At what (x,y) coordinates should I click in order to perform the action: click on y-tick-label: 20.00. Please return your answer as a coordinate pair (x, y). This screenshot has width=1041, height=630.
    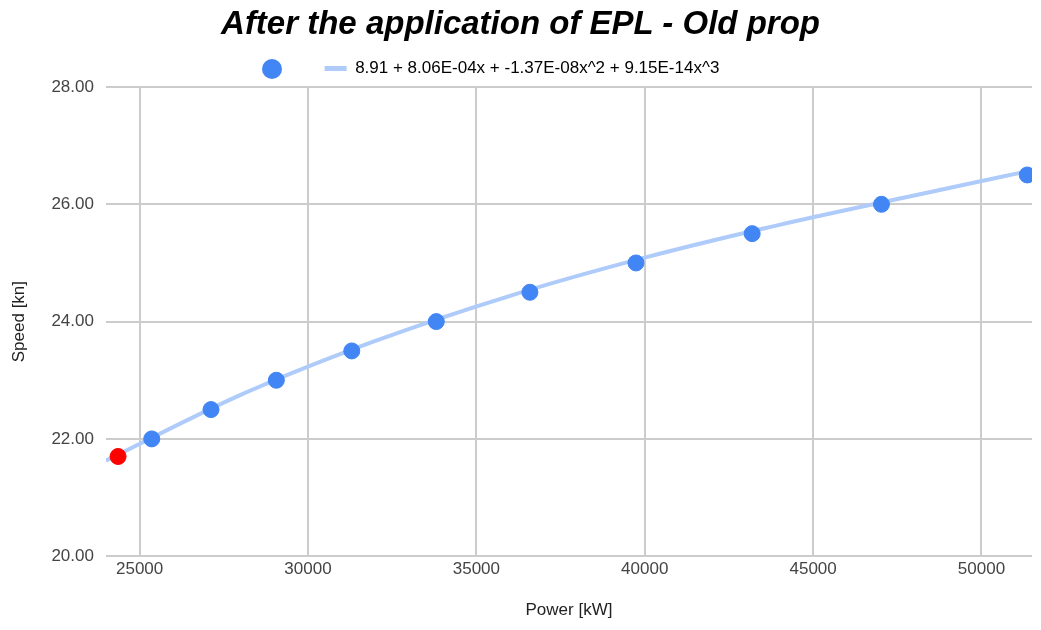
    Looking at the image, I should click on (72, 555).